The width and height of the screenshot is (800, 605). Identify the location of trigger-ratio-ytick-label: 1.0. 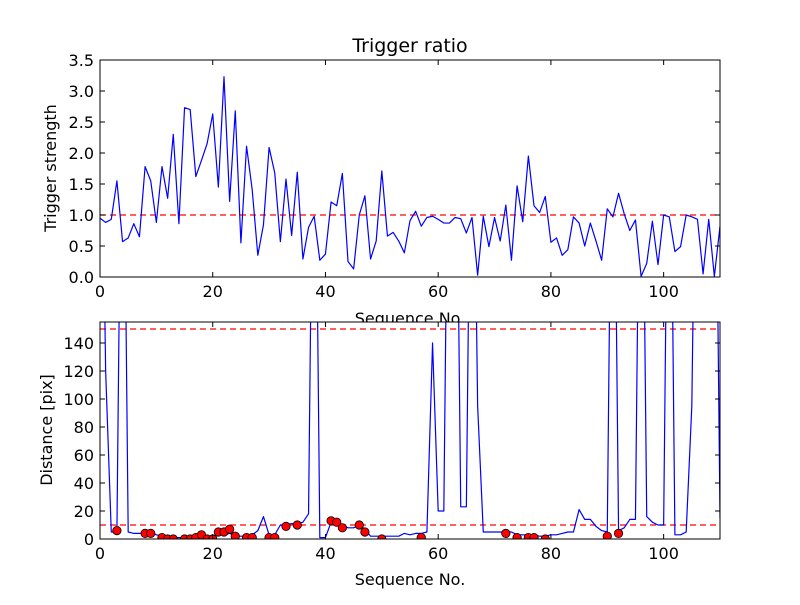
(81, 215).